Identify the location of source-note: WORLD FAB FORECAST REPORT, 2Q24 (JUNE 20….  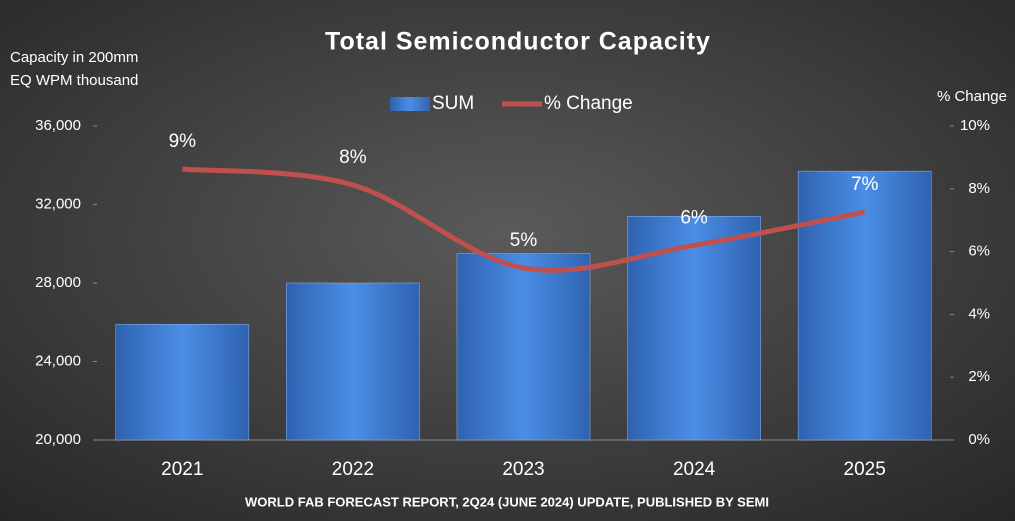
(507, 501).